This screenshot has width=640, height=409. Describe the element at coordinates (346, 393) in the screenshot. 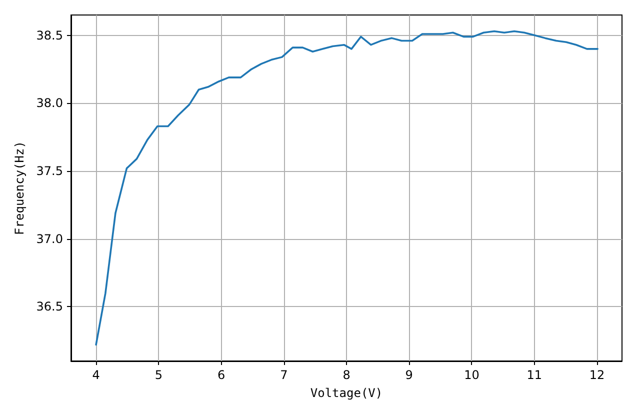

I see `x-axis-title: Voltage(V)` at that location.